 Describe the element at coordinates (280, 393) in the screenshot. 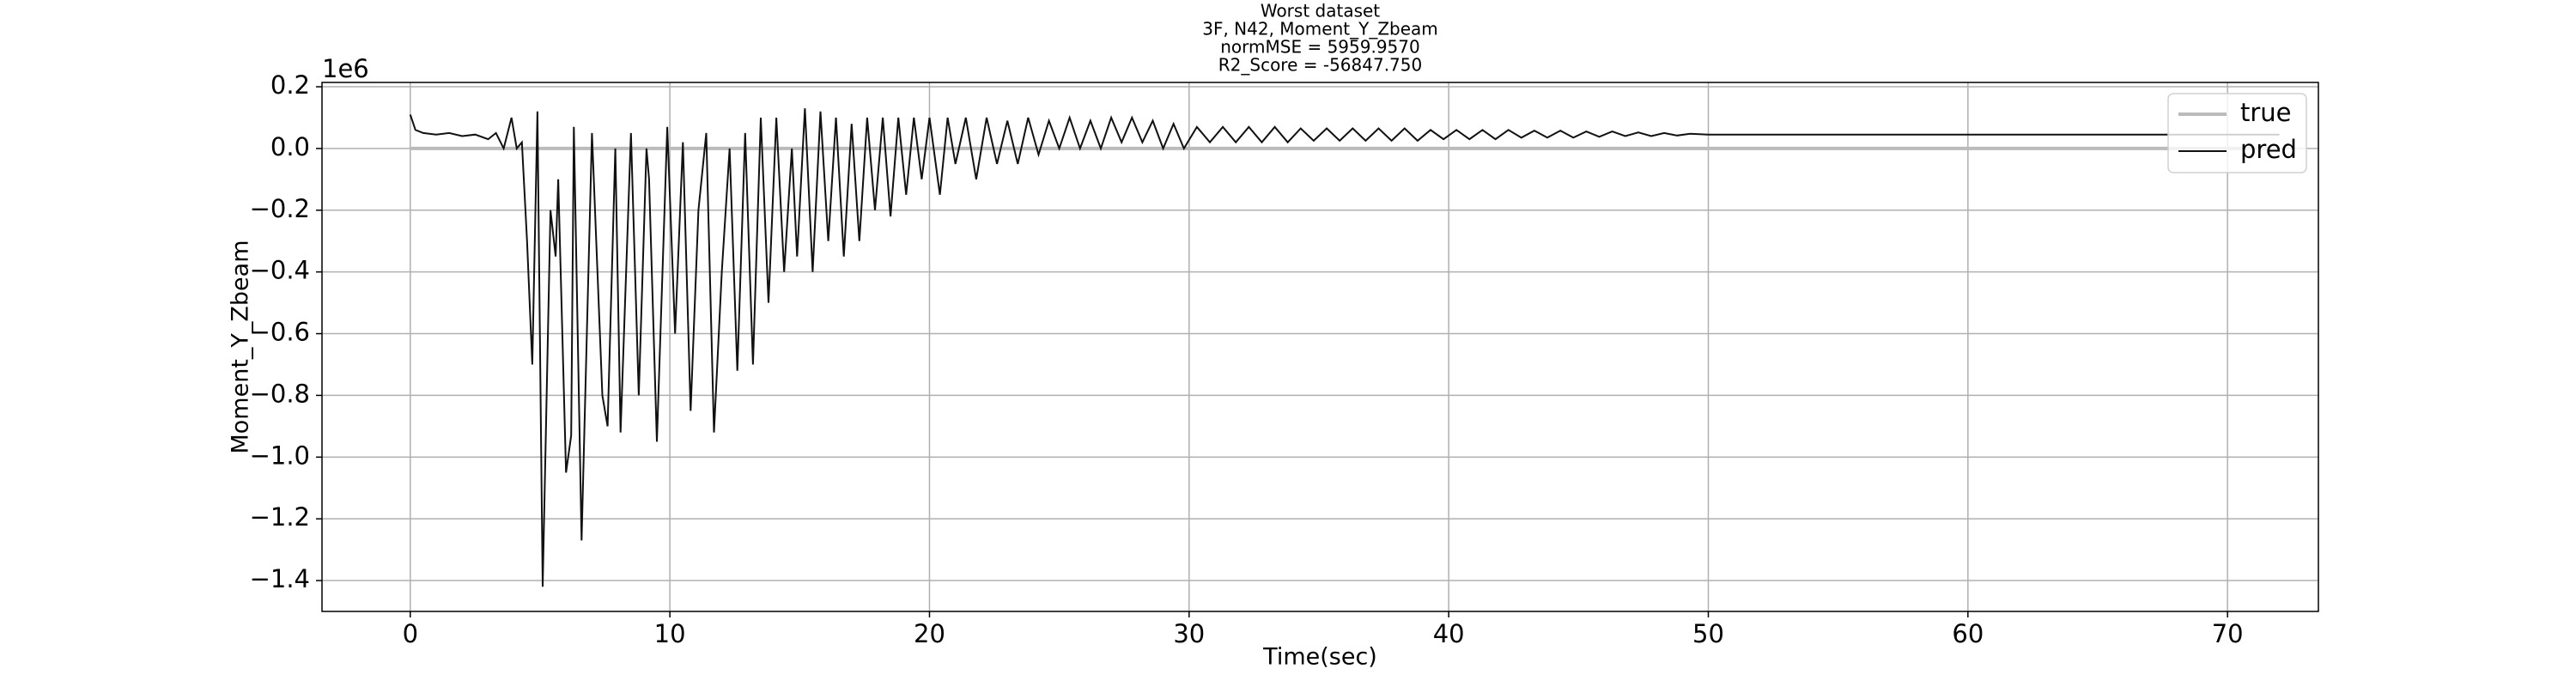

I see `y-tick-label: −0.8` at that location.